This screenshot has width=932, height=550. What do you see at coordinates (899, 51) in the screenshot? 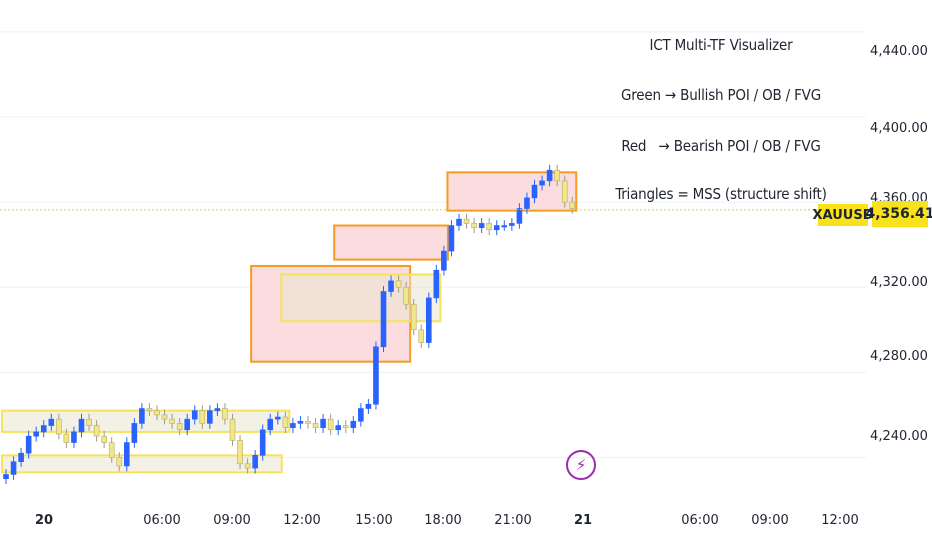
I see `y-tick-label: 4,440.00` at bounding box center [899, 51].